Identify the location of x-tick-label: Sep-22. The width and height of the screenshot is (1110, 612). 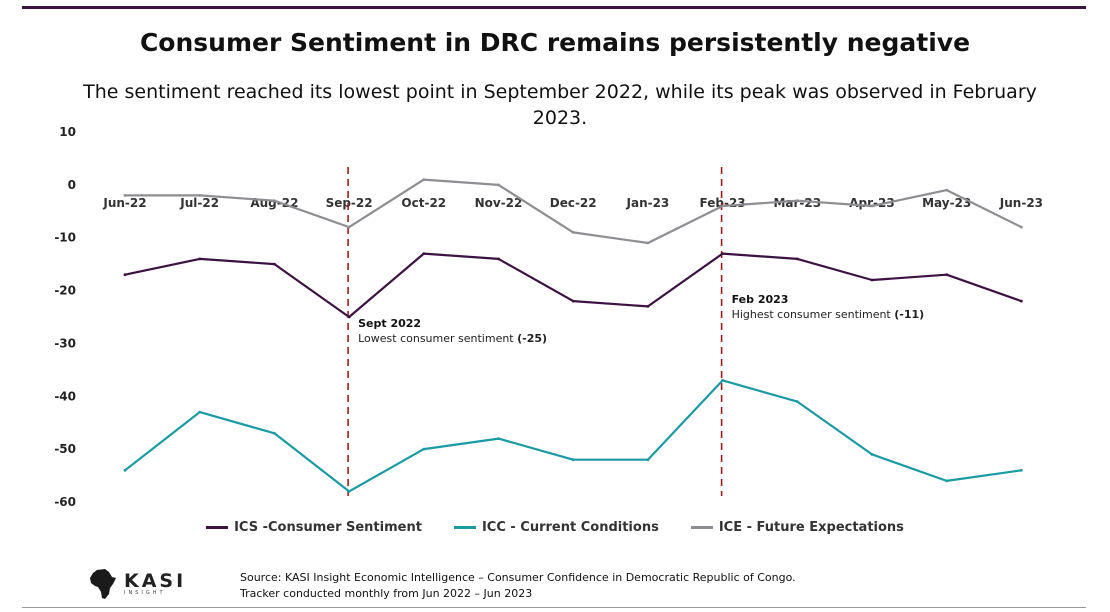
(349, 203).